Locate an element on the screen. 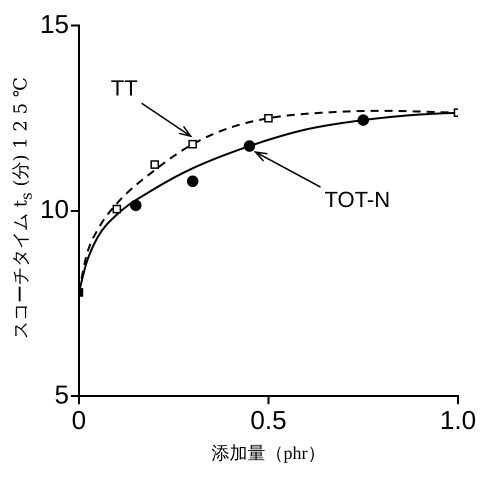  x-tick-label: 0 is located at coordinates (79, 419).